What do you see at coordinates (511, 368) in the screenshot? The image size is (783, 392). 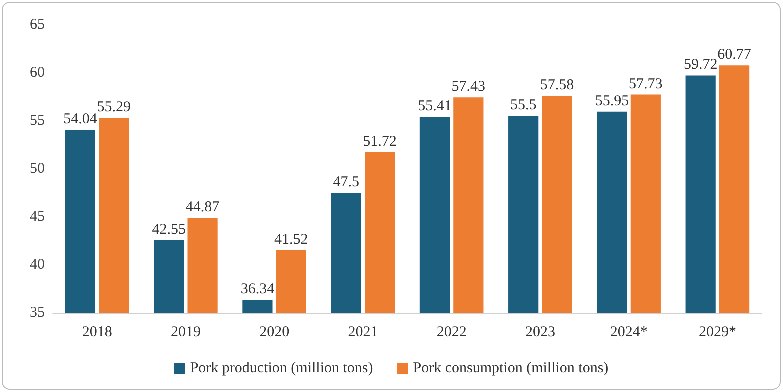 I see `legend-label: Pork consumption (million tons)` at bounding box center [511, 368].